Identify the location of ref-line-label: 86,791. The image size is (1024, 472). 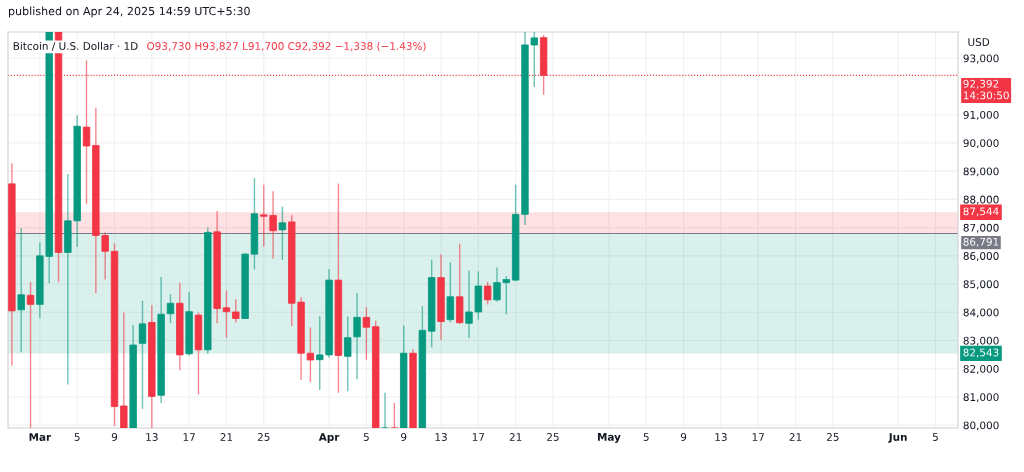
(981, 242).